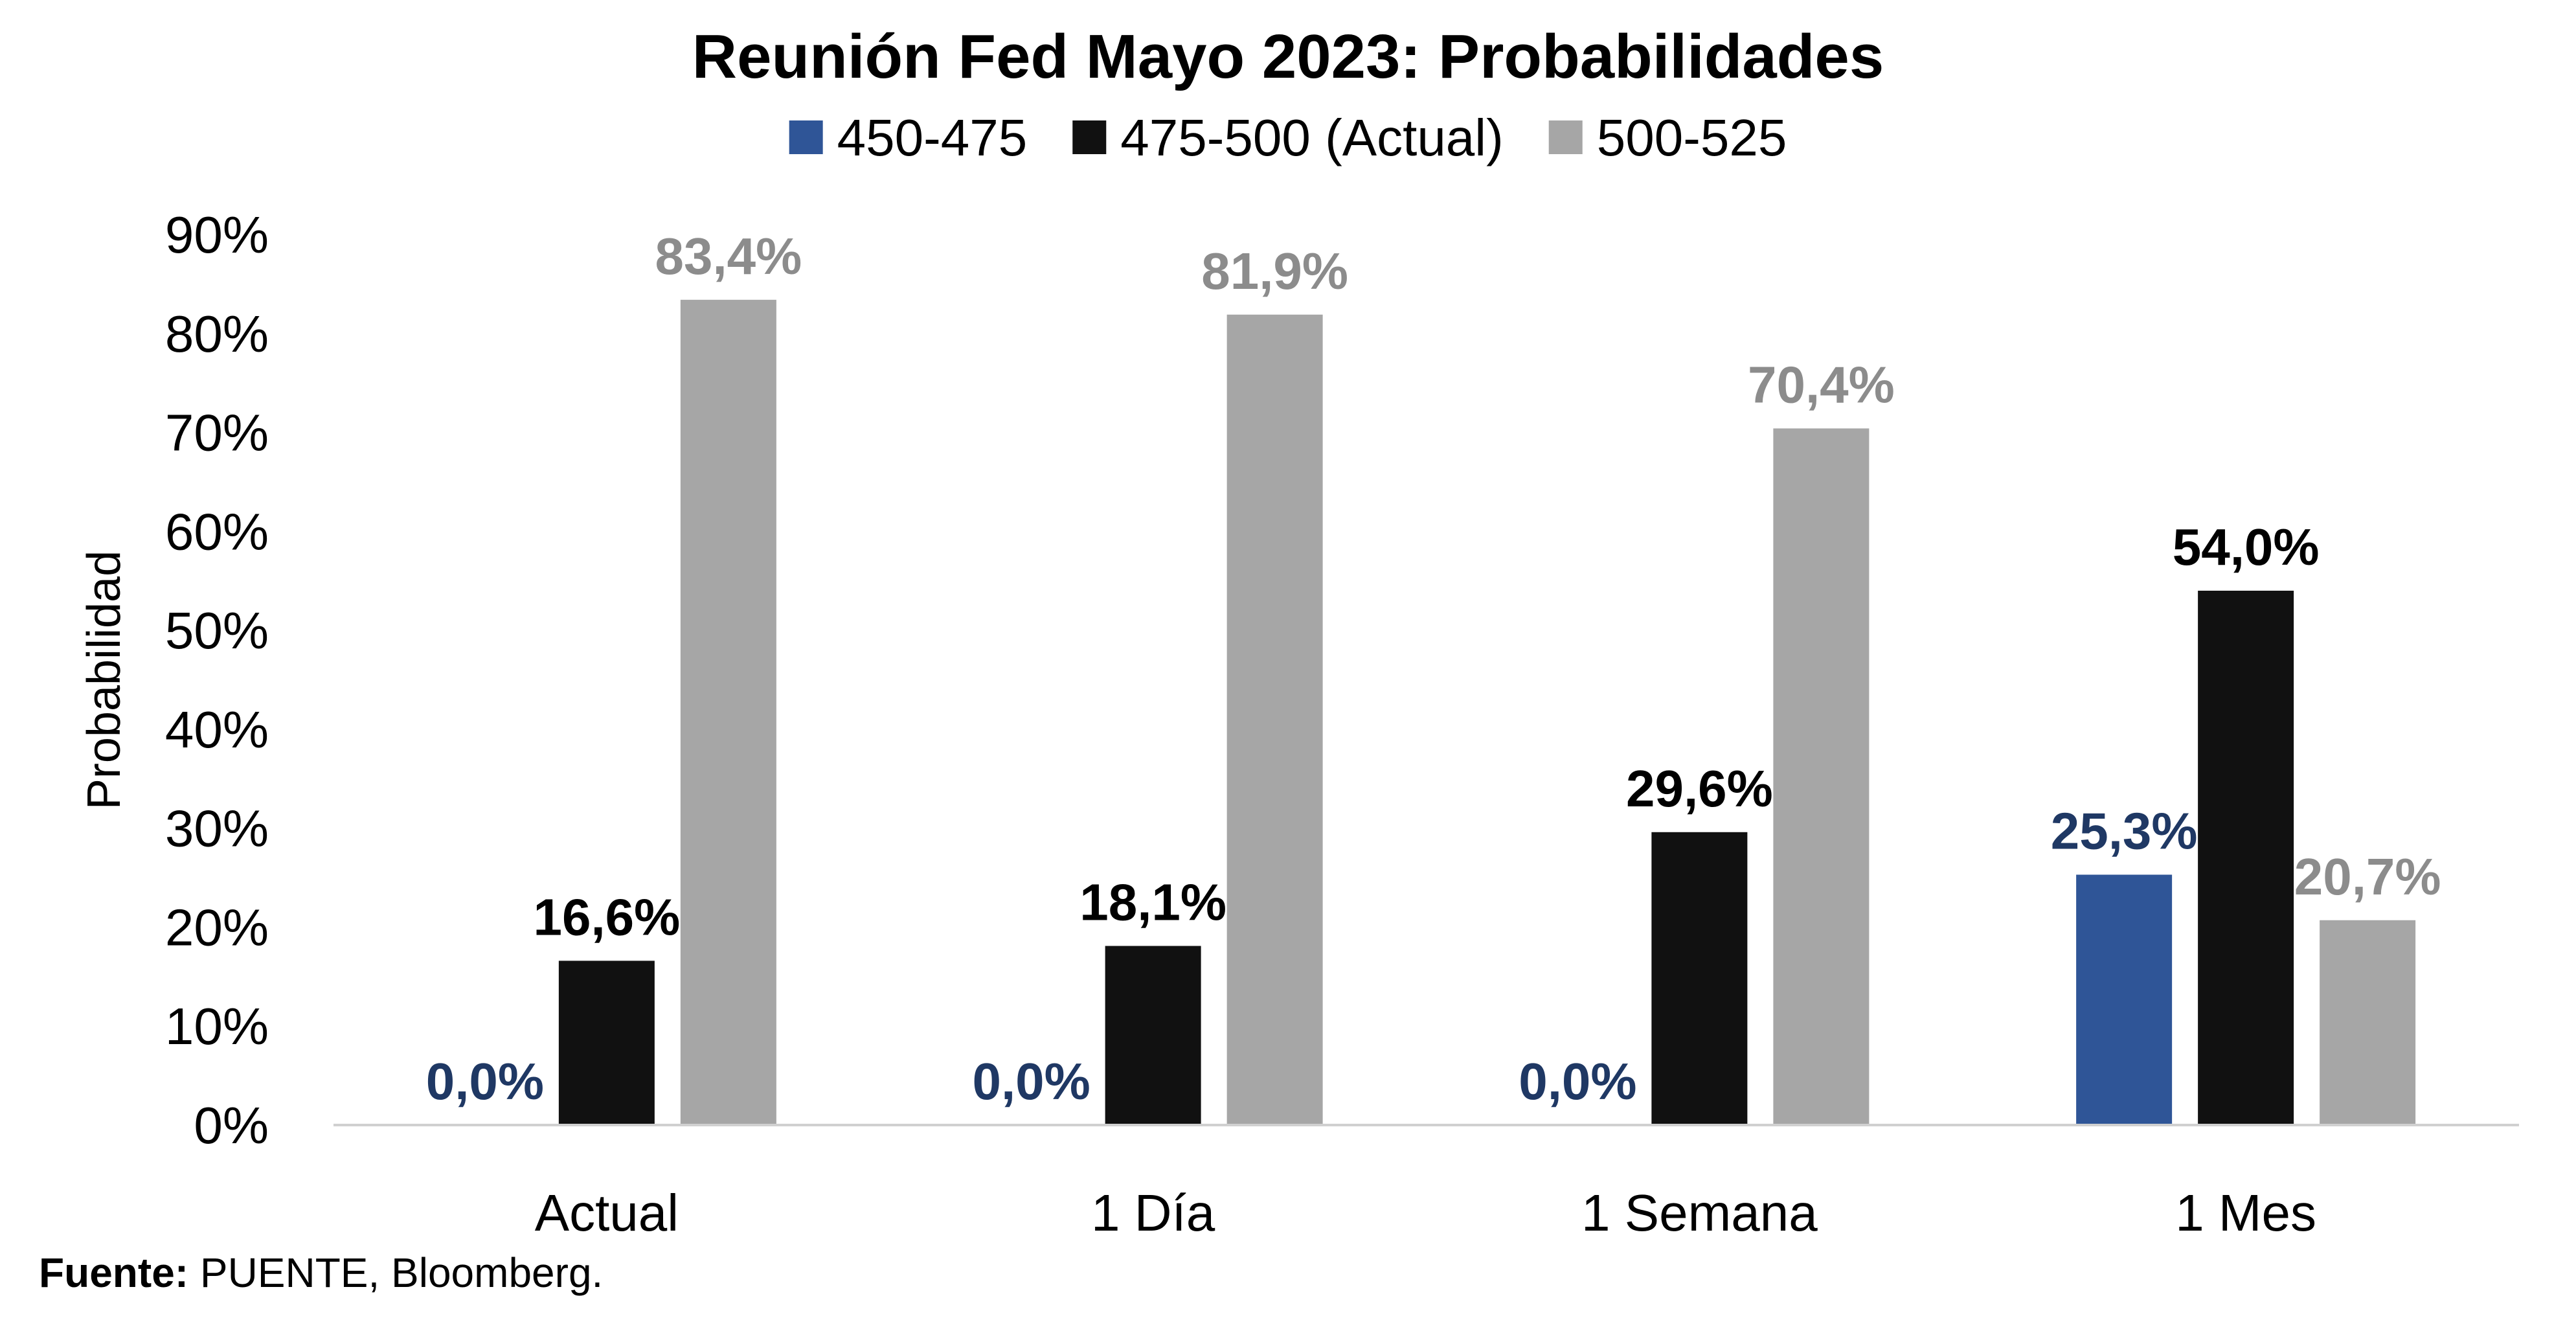 The image size is (2576, 1320). What do you see at coordinates (1153, 1213) in the screenshot?
I see `x-tick-label: 1 Día` at bounding box center [1153, 1213].